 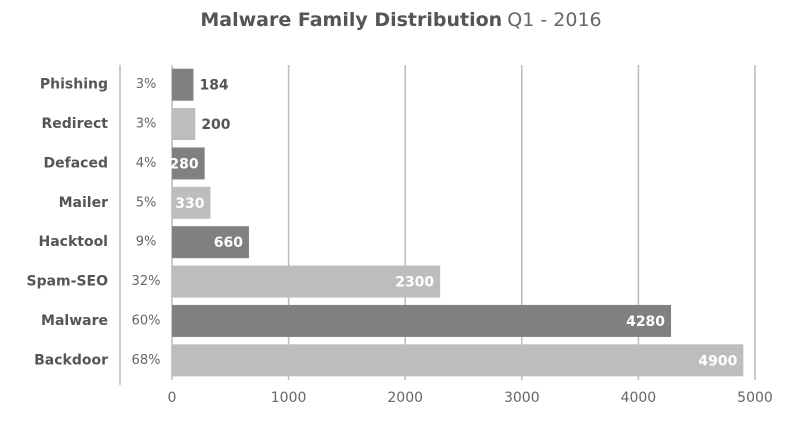 I want to click on chart-title: Malware Family Distribution, so click(x=351, y=20).